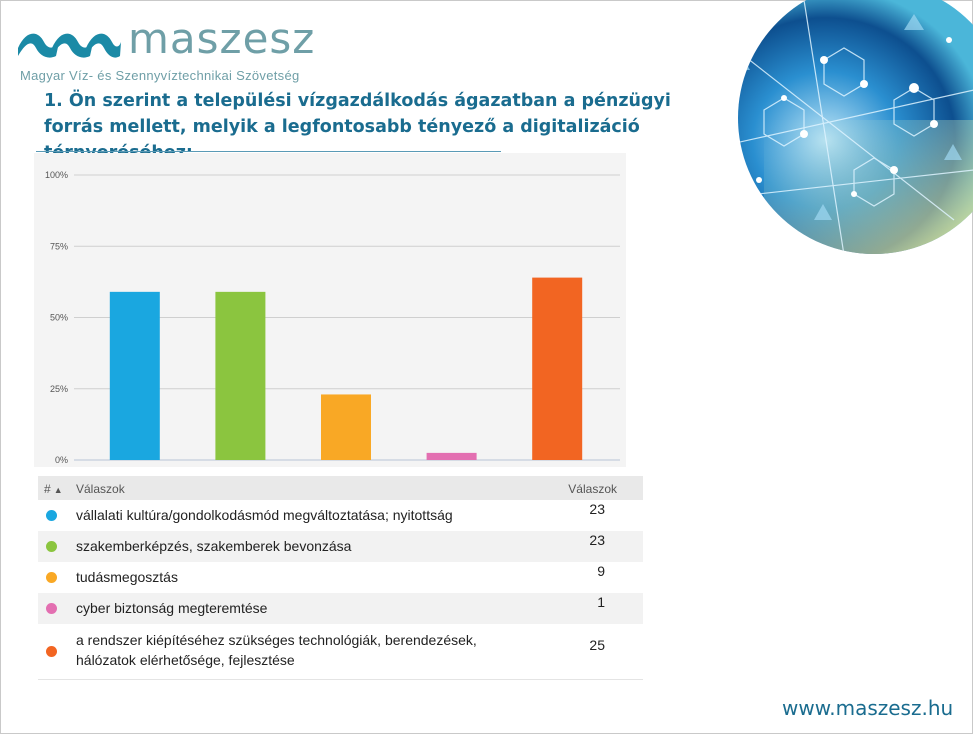 This screenshot has width=973, height=734. What do you see at coordinates (172, 608) in the screenshot?
I see `row-label: cyber biztonság megteremtése` at bounding box center [172, 608].